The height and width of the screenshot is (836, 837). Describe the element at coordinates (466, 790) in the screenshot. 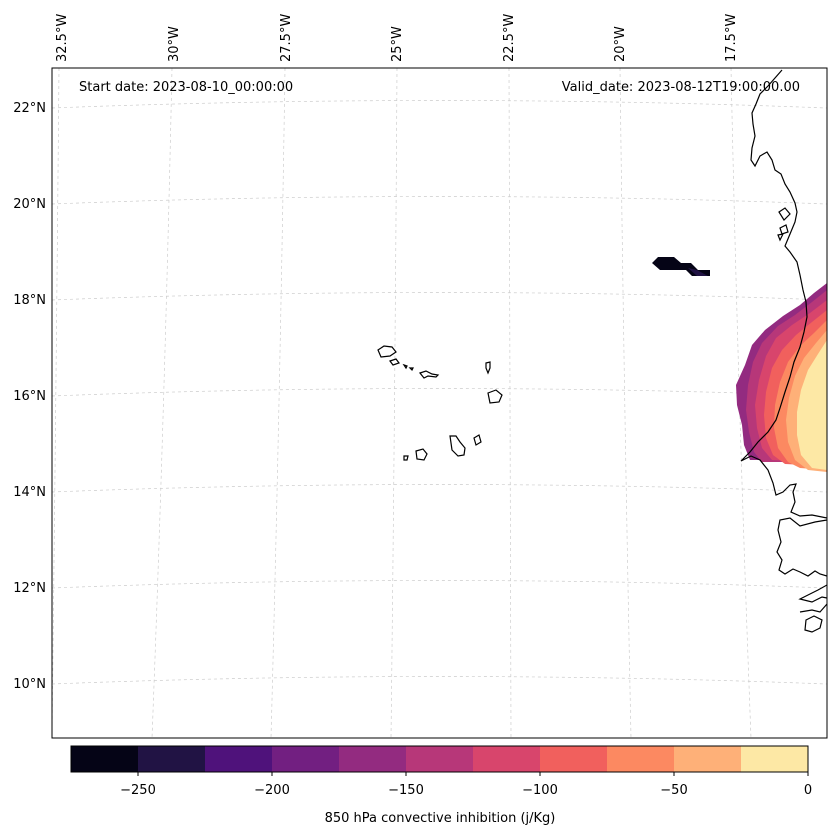

I see `colorbar-ticks: −250 −200 −150 −100 −50 0` at that location.